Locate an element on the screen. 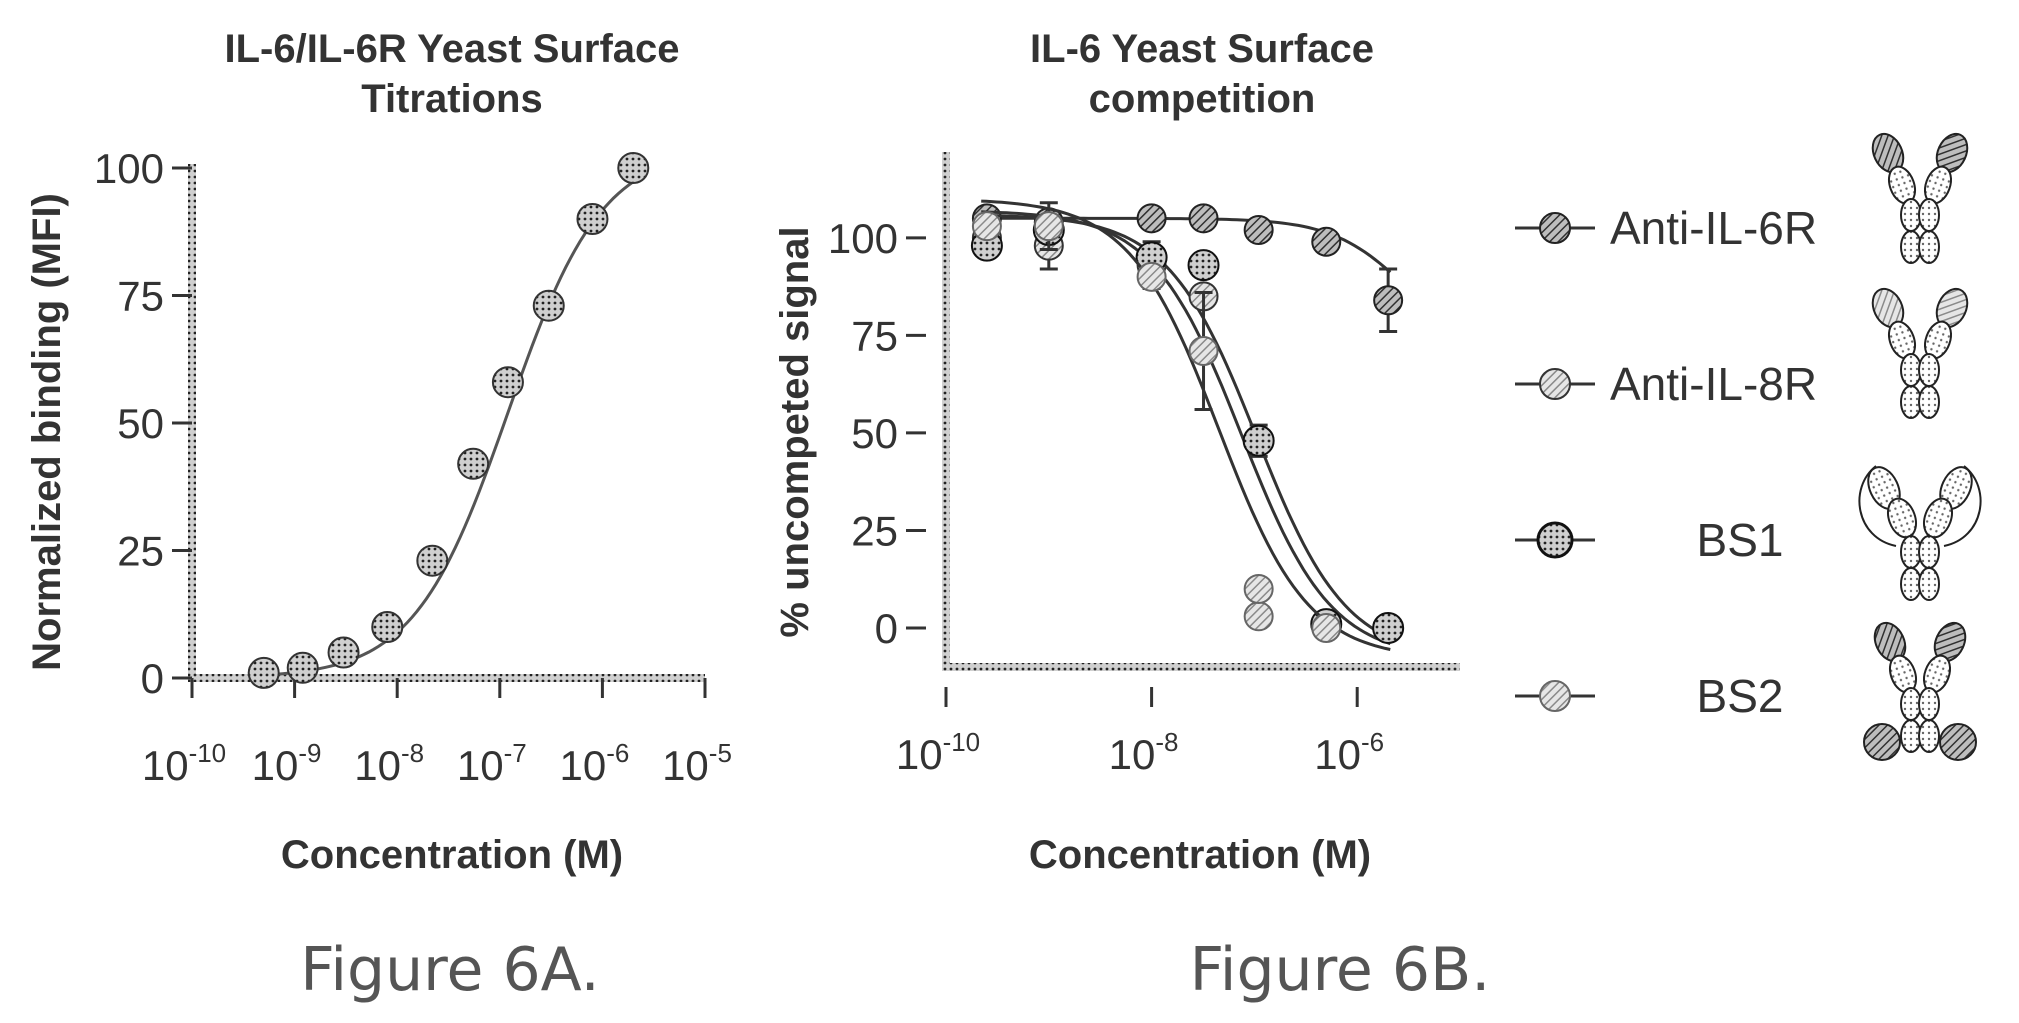  chart-a-title-line1: IL-6/IL-6R Yeast Surface is located at coordinates (452, 49).